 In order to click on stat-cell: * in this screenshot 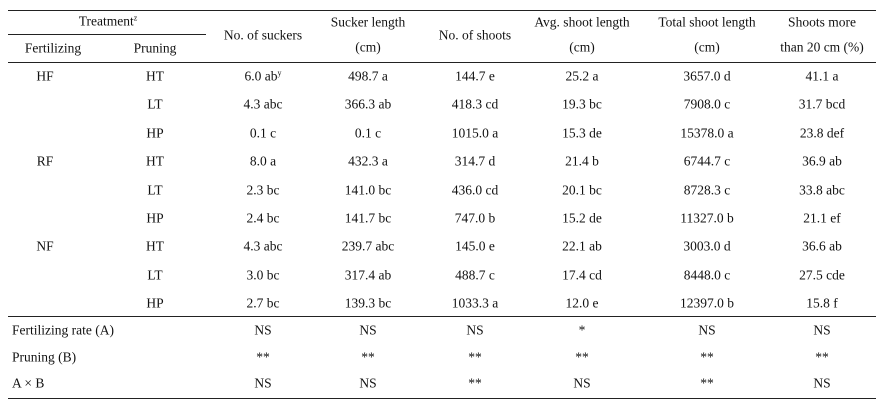, I will do `click(582, 330)`.